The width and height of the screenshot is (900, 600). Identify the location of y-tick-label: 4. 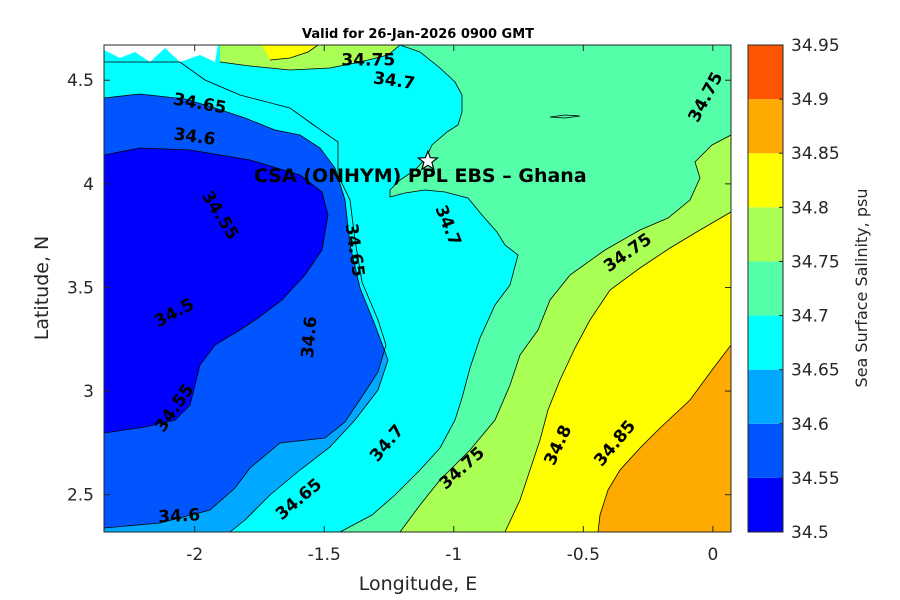
(88, 185).